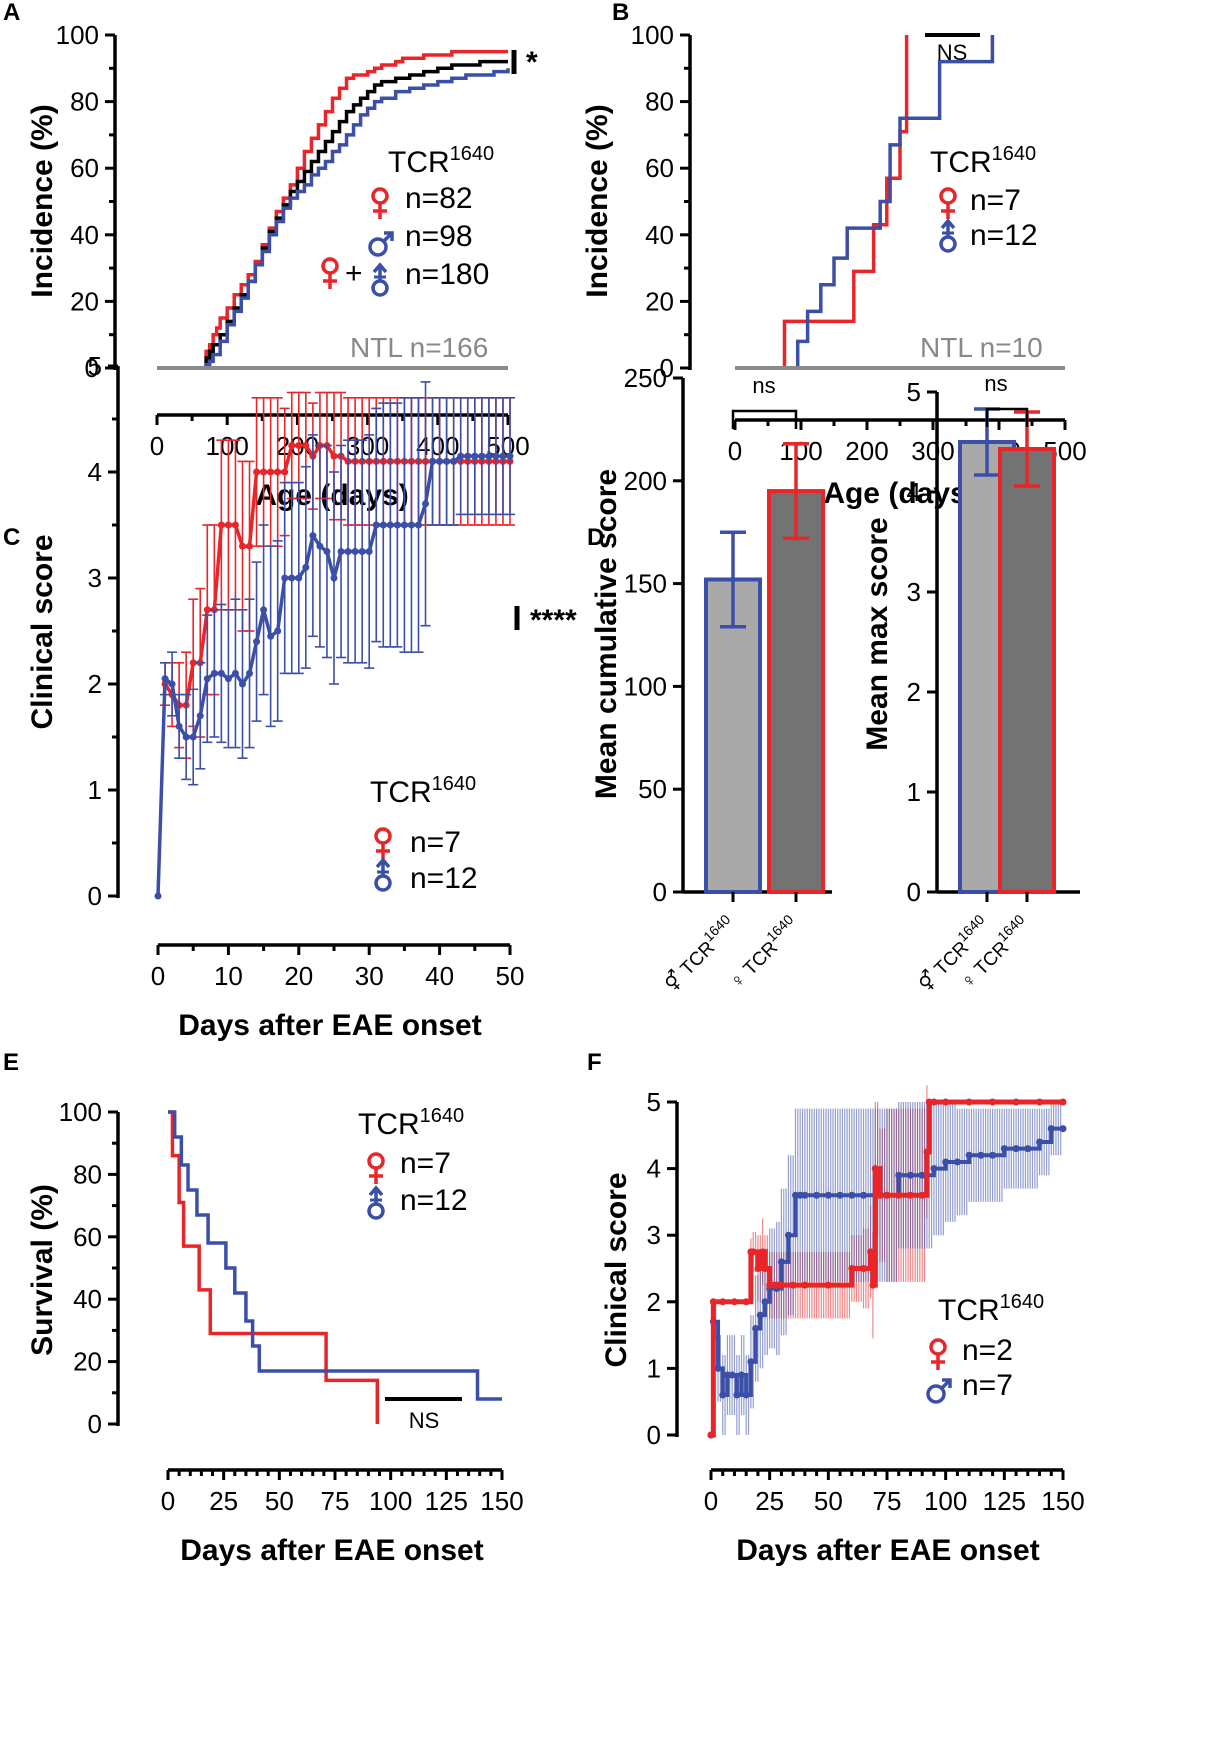  I want to click on y-tick-label: 60, so click(659, 168).